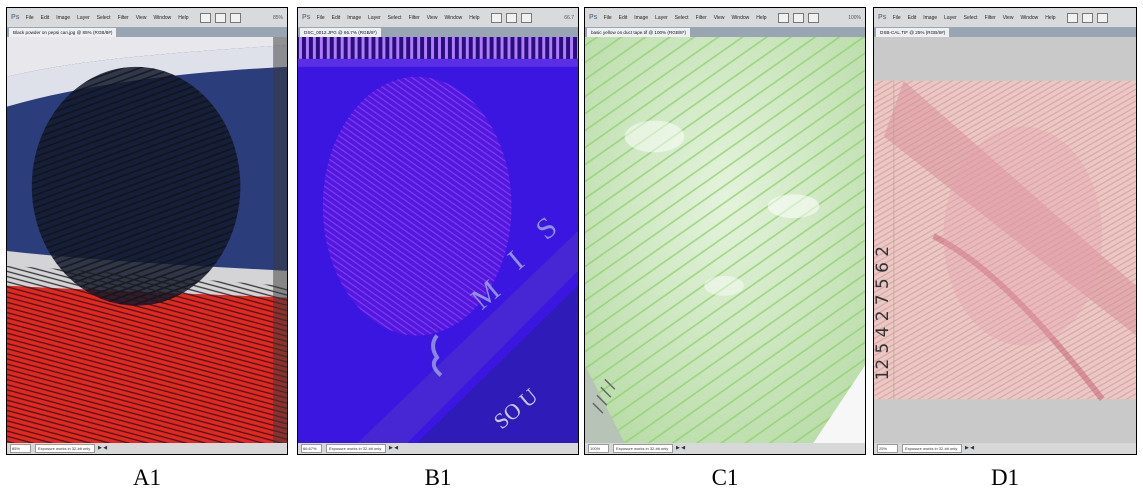 Image resolution: width=1143 pixels, height=491 pixels. What do you see at coordinates (887, 448) in the screenshot?
I see `status-zoom-field: 25%` at bounding box center [887, 448].